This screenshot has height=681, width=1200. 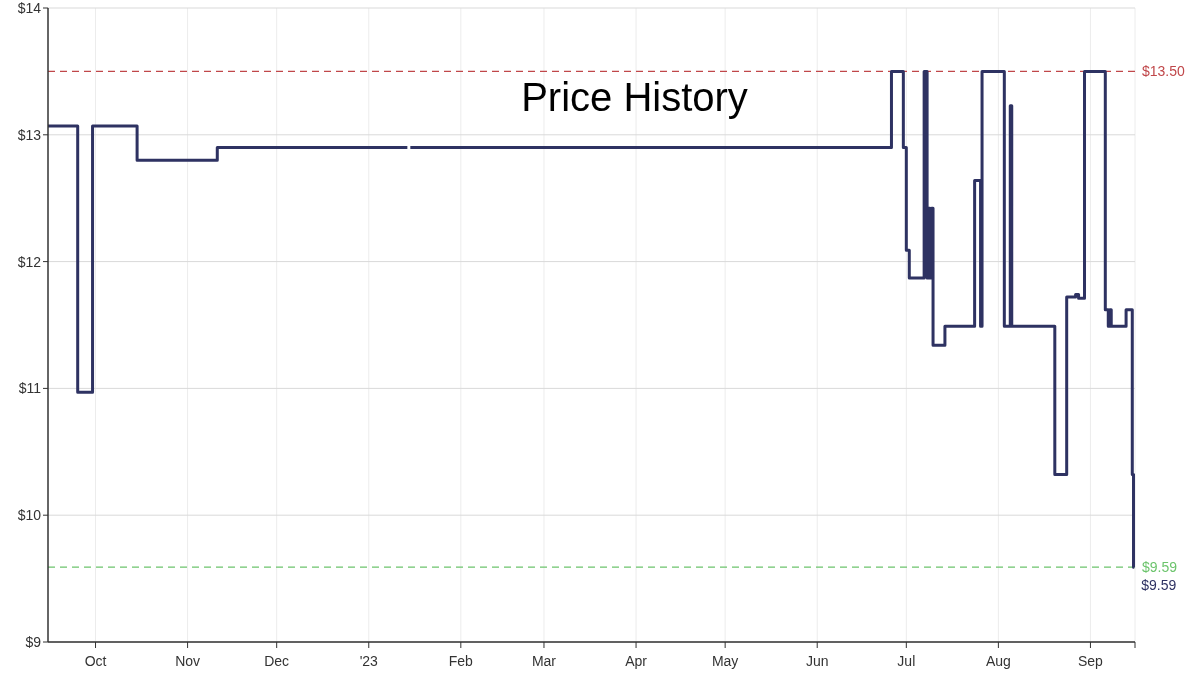 What do you see at coordinates (188, 661) in the screenshot?
I see `x-tick-label: Nov` at bounding box center [188, 661].